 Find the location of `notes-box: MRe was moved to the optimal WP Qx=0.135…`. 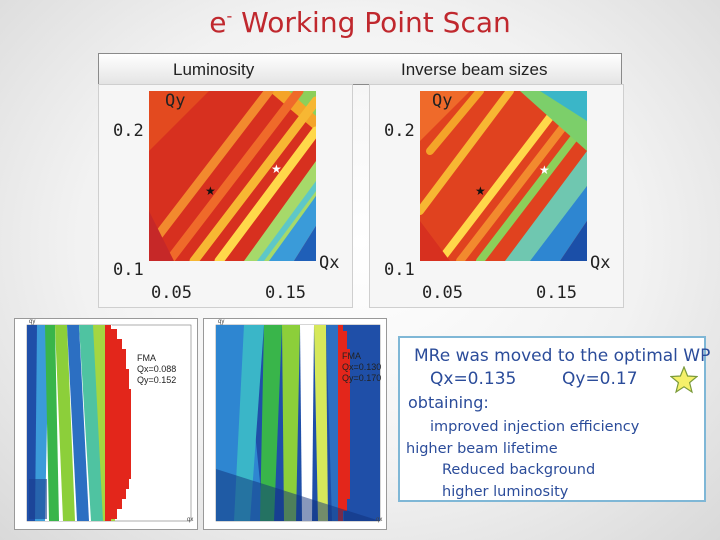

notes-box: MRe was moved to the optimal WP Qx=0.135… is located at coordinates (554, 419).